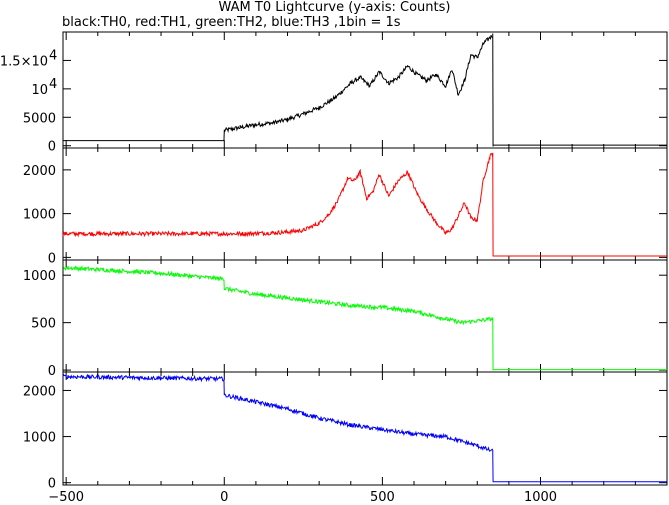 The image size is (669, 505). I want to click on x-tick-label: 500, so click(382, 497).